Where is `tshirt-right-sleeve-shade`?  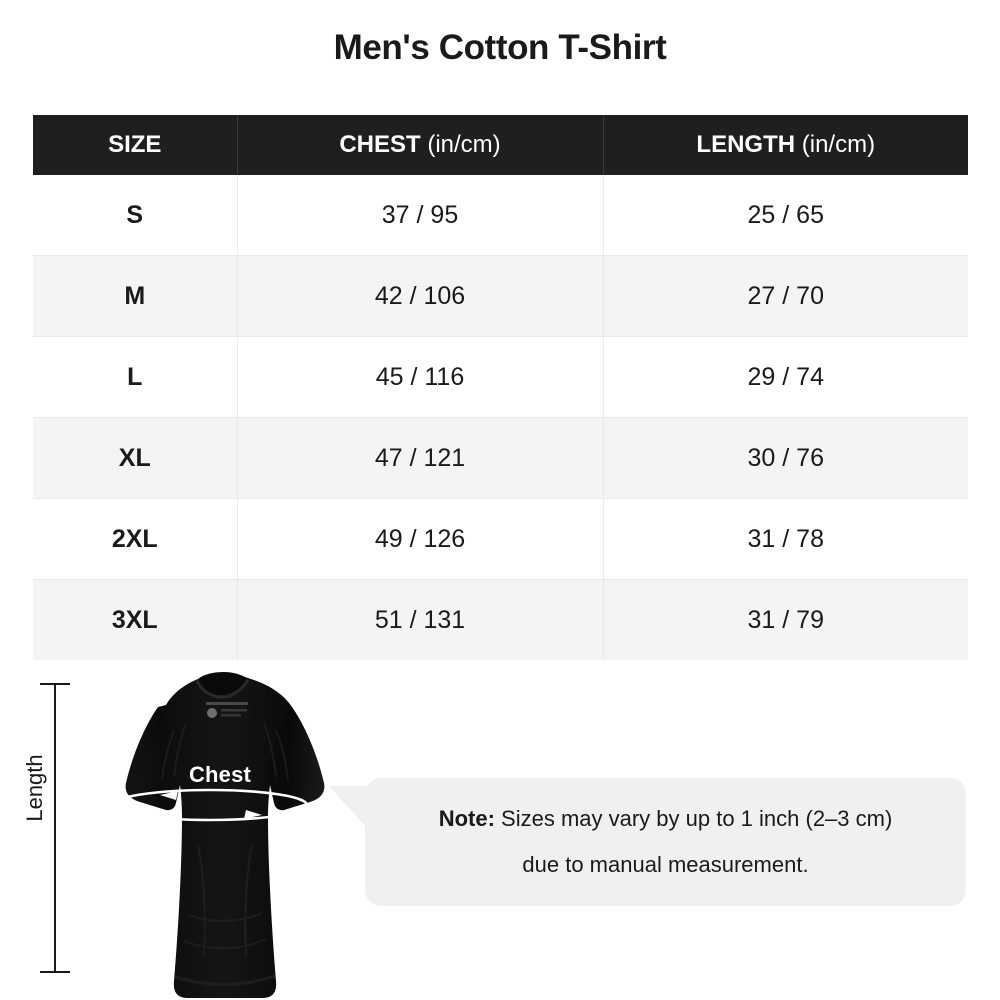
tshirt-right-sleeve-shade is located at coordinates (296, 759).